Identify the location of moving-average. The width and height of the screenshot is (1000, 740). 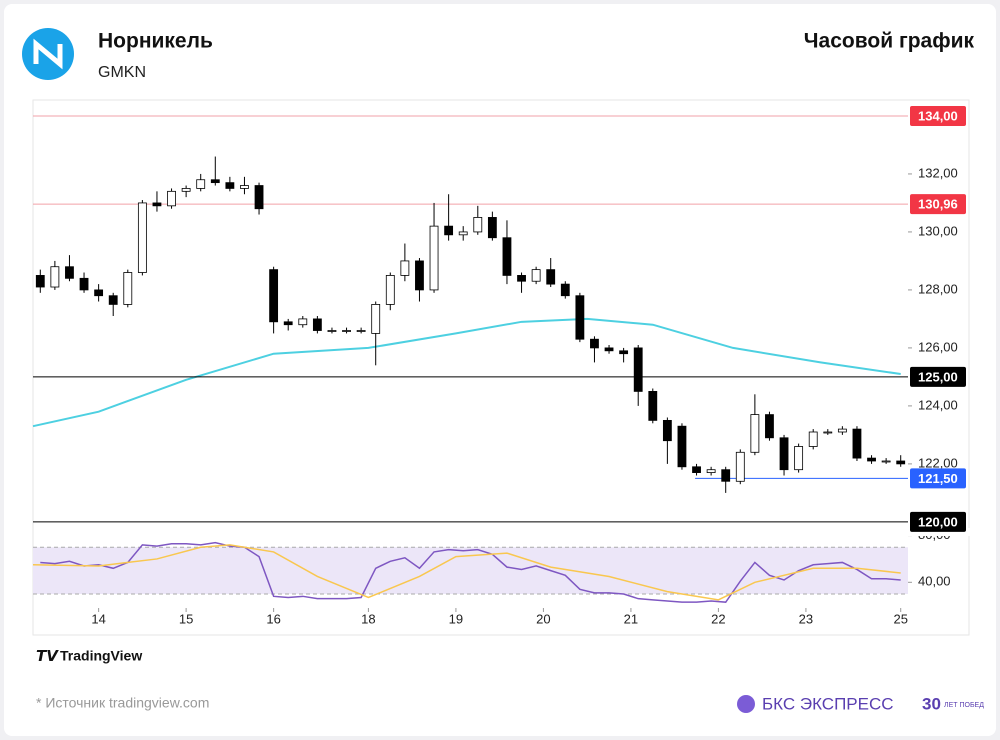
(466, 372).